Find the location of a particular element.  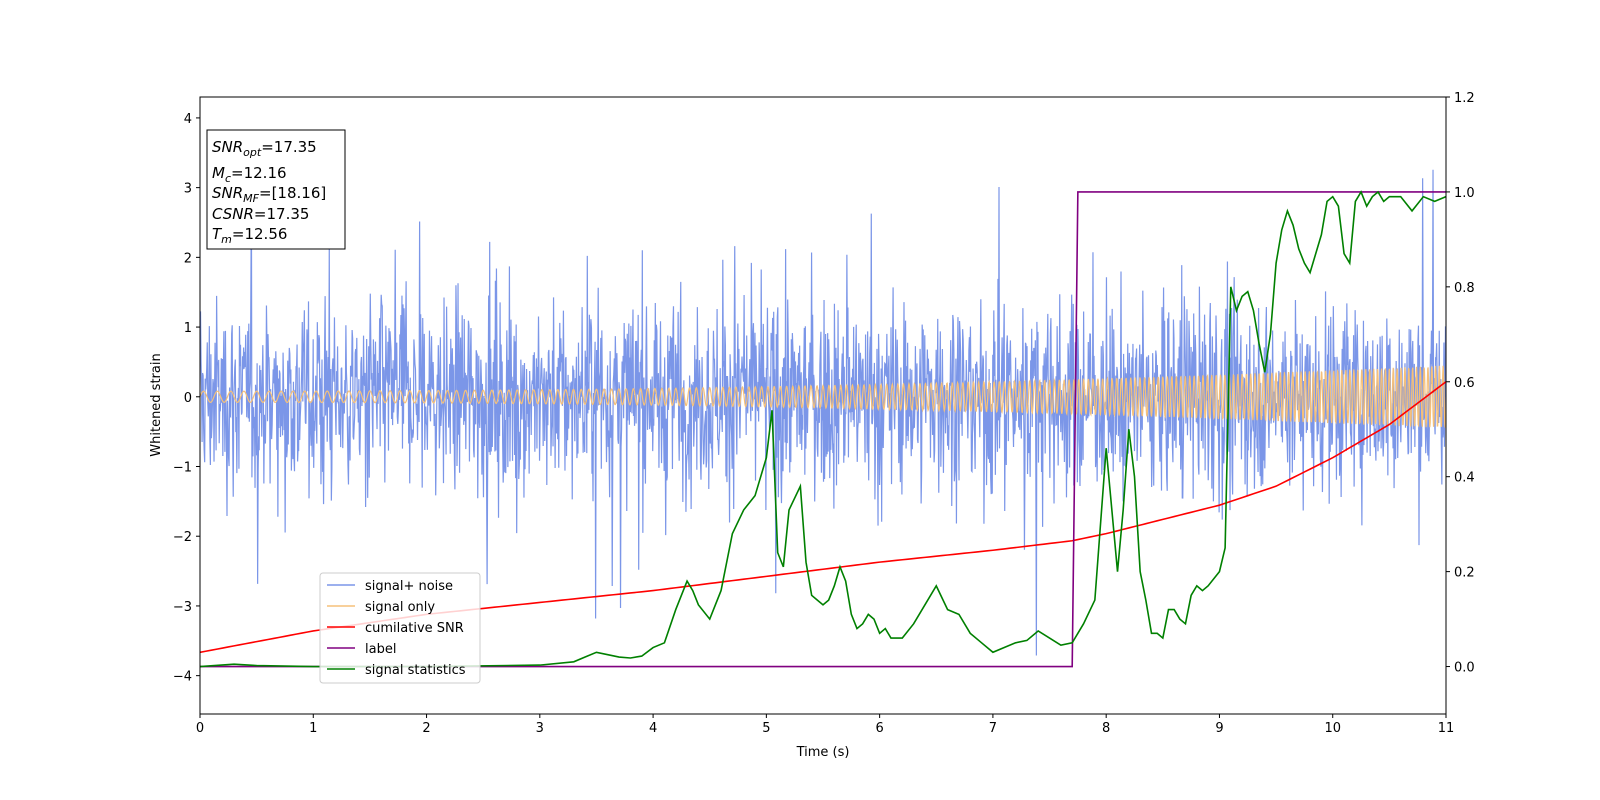

x-tick-label: 2 is located at coordinates (426, 728).